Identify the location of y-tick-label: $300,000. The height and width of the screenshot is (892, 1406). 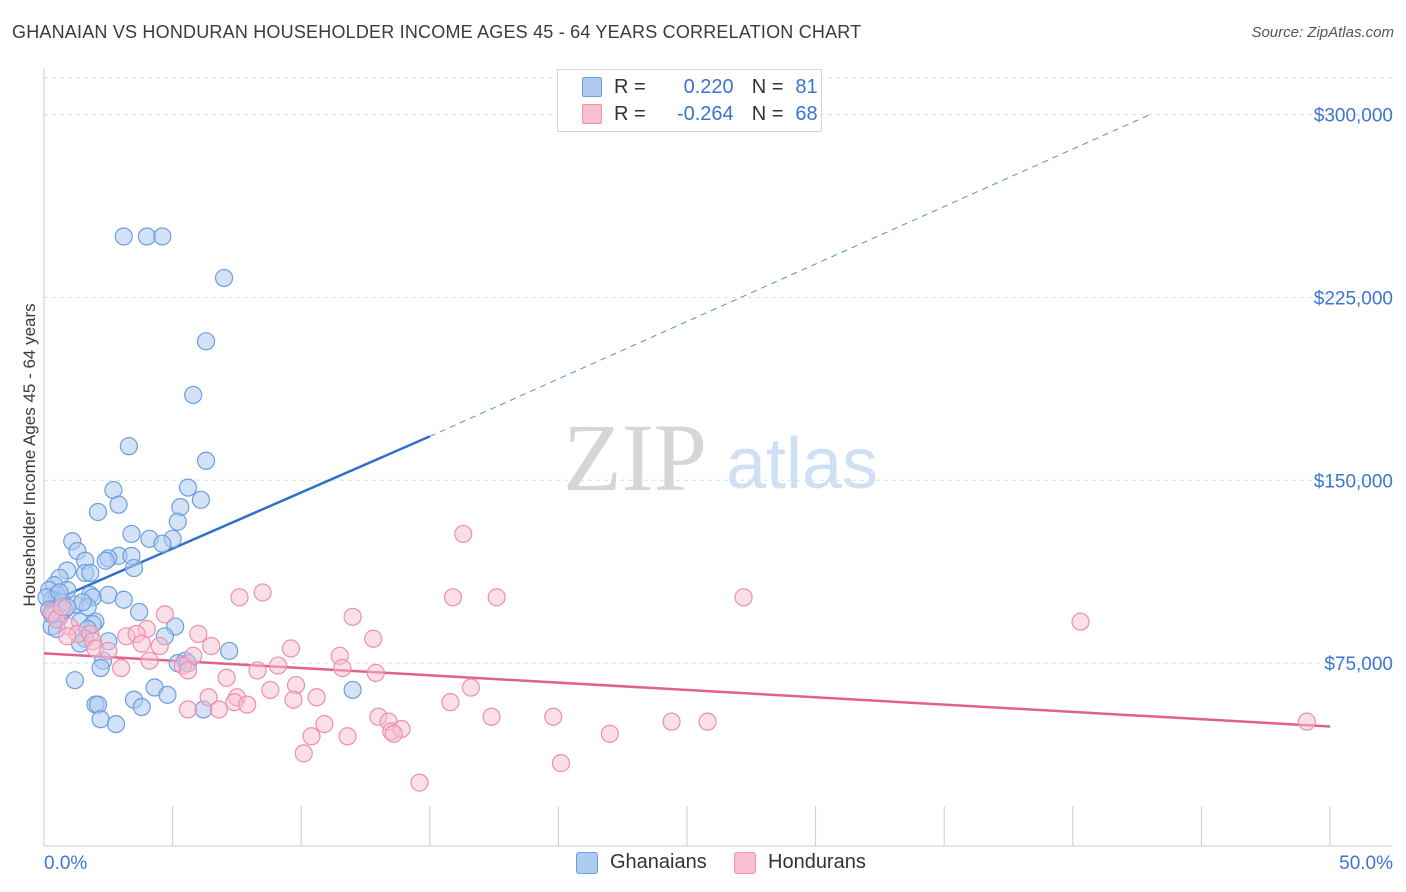
(1353, 116).